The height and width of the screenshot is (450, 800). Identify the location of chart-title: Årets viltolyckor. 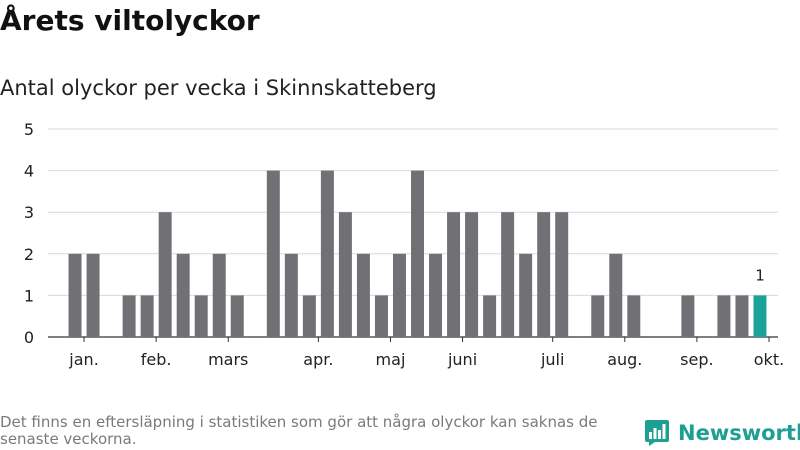
(130, 20).